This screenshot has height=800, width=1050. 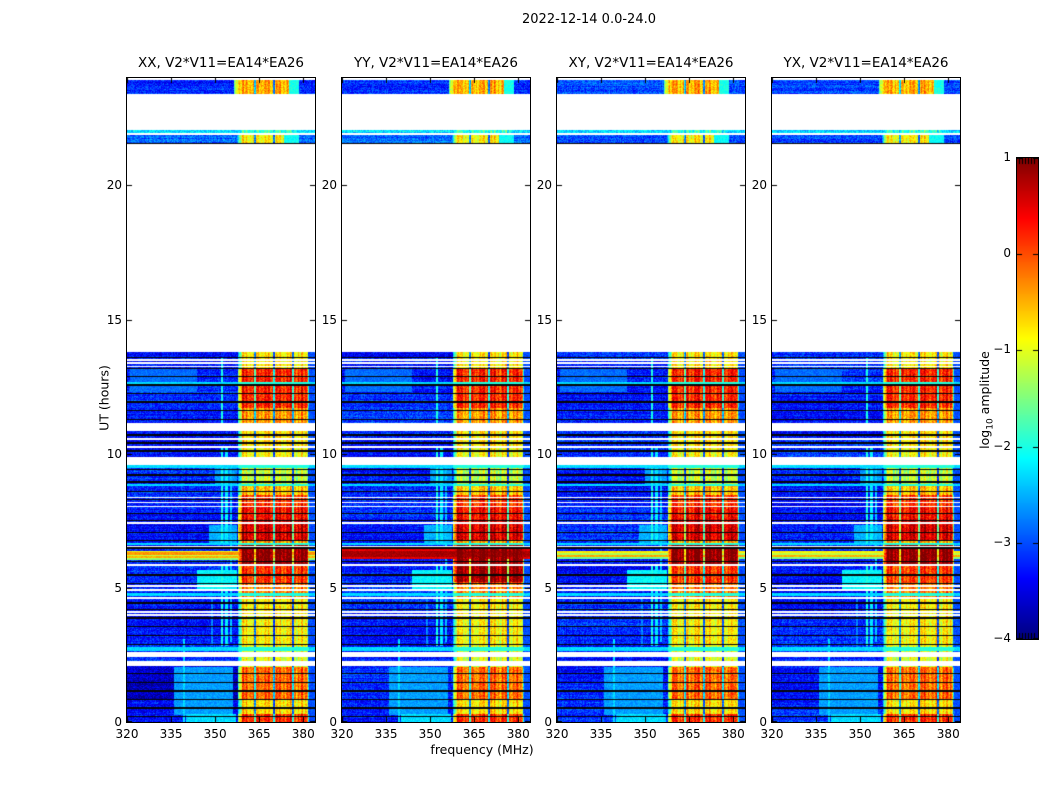 I want to click on spectrogram-canvas-XY, so click(x=651, y=400).